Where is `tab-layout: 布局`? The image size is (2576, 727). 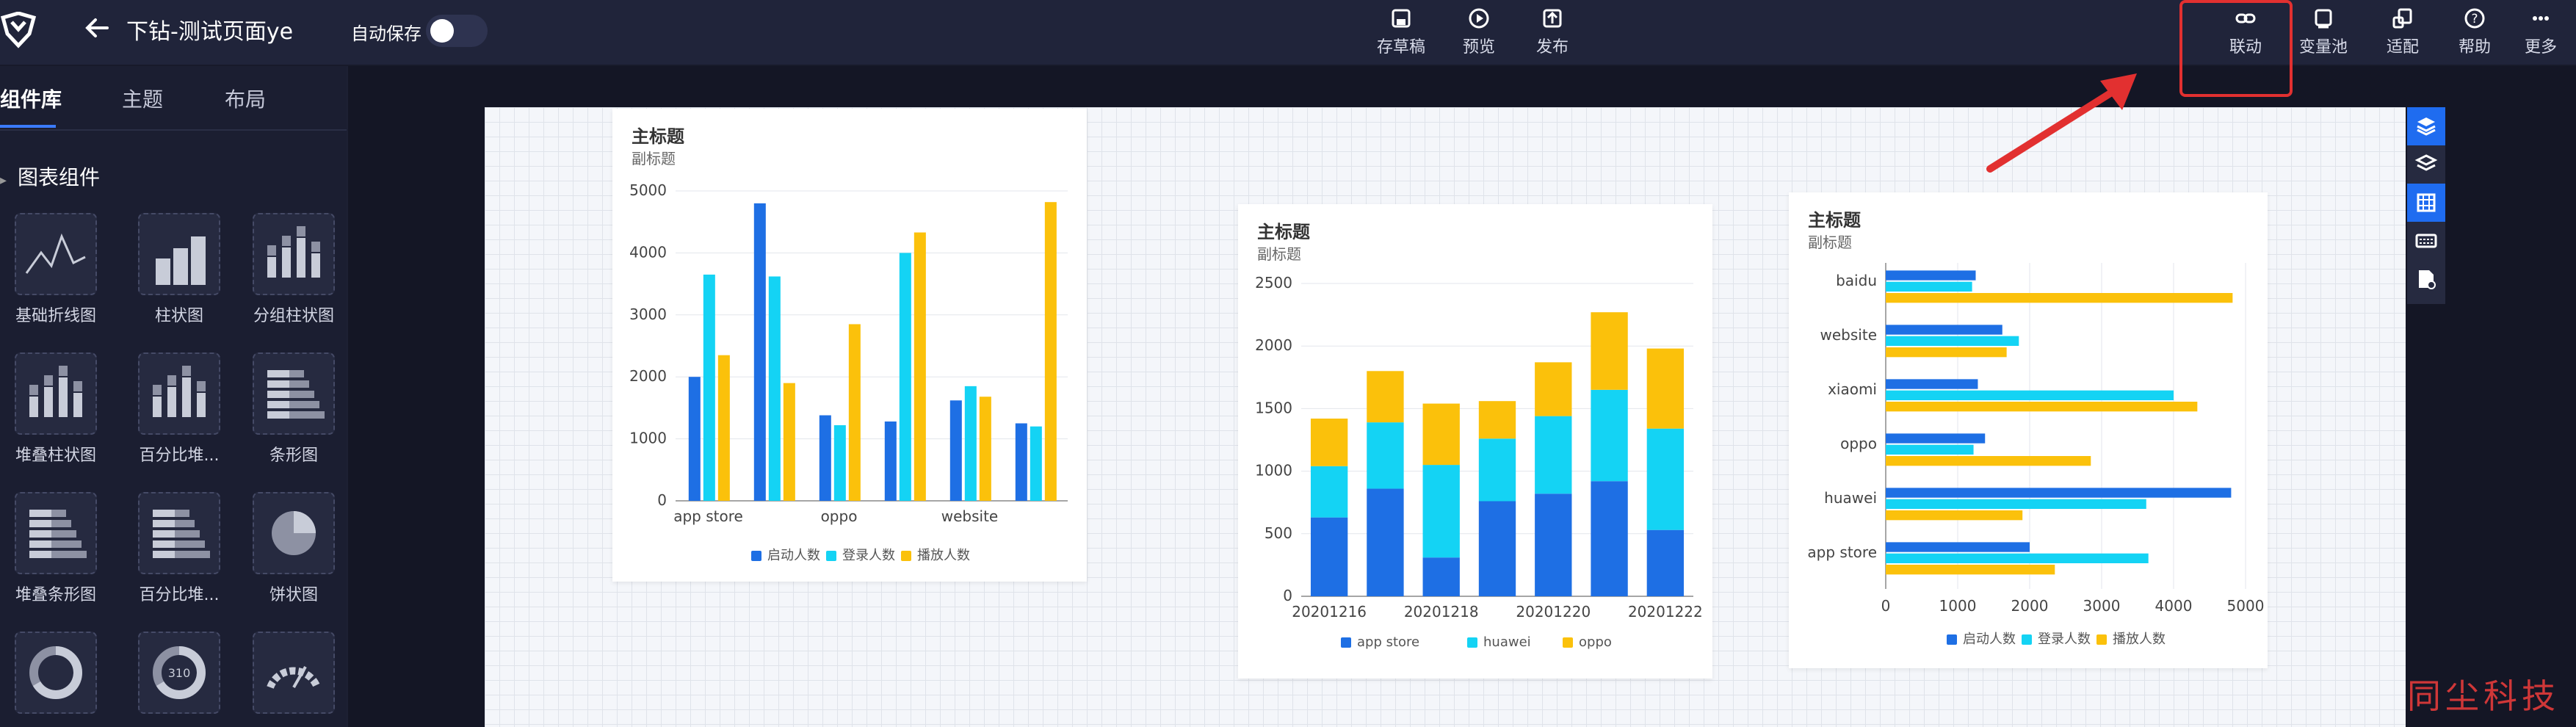
tab-layout: 布局 is located at coordinates (246, 99).